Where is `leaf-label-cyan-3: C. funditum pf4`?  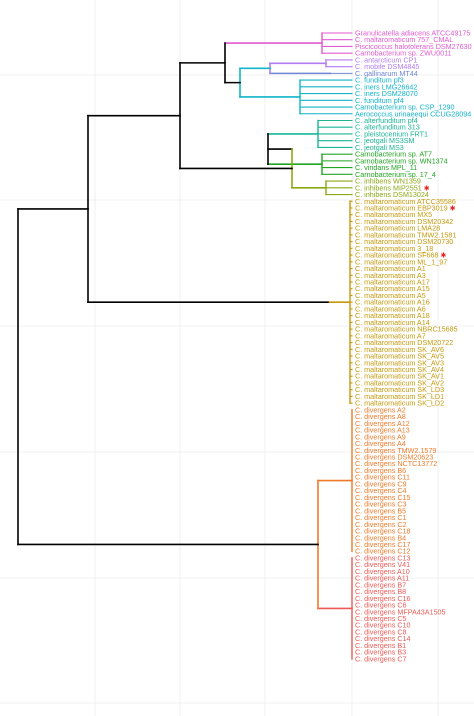 leaf-label-cyan-3: C. funditum pf4 is located at coordinates (379, 100).